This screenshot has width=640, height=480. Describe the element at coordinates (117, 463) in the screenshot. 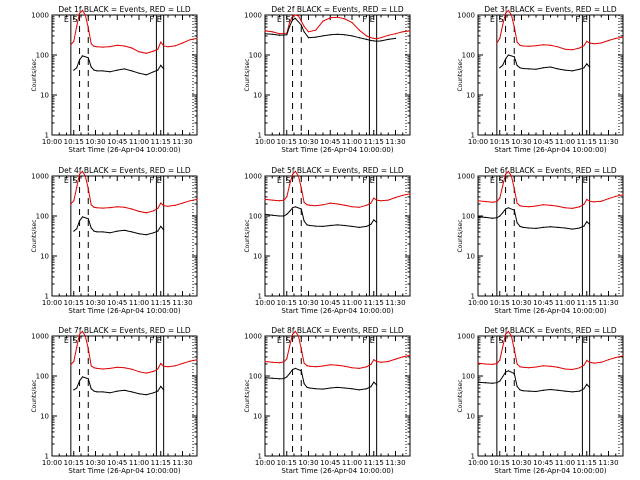

I see `x-tick-label: 10:45` at that location.